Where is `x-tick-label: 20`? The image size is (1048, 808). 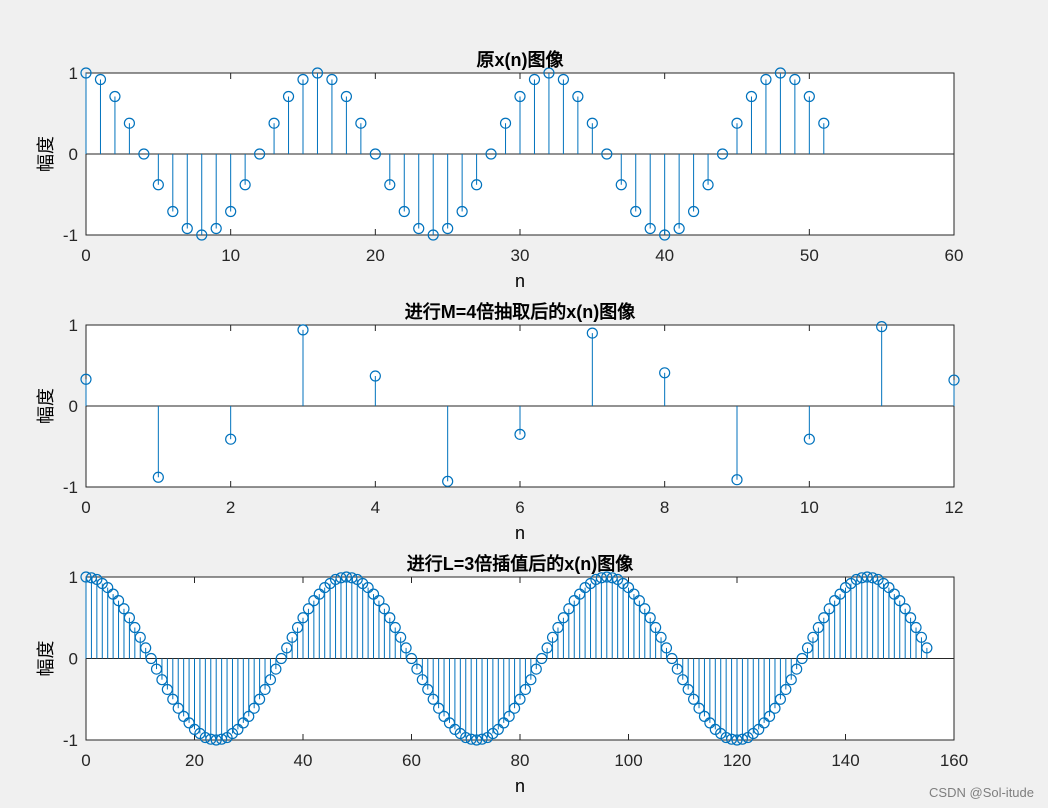 x-tick-label: 20 is located at coordinates (375, 255).